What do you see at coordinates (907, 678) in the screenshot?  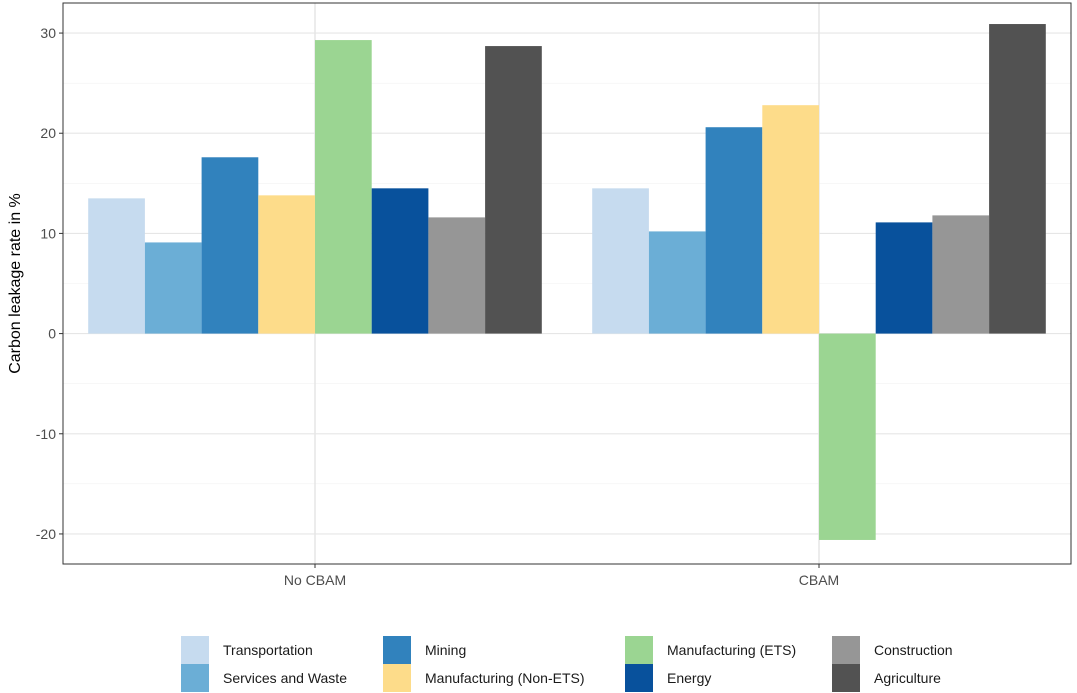 I see `legend-label: Agriculture` at bounding box center [907, 678].